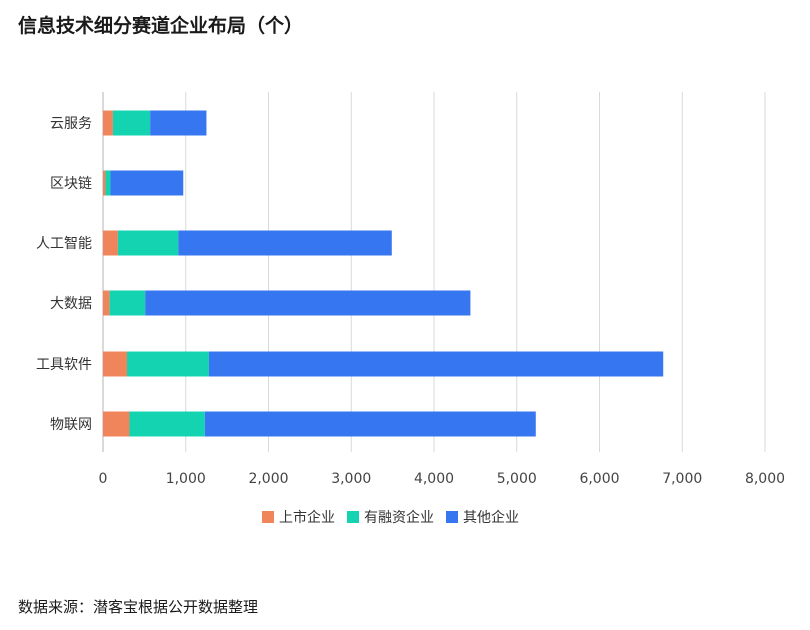  I want to click on x-tick-label: 4,000, so click(434, 479).